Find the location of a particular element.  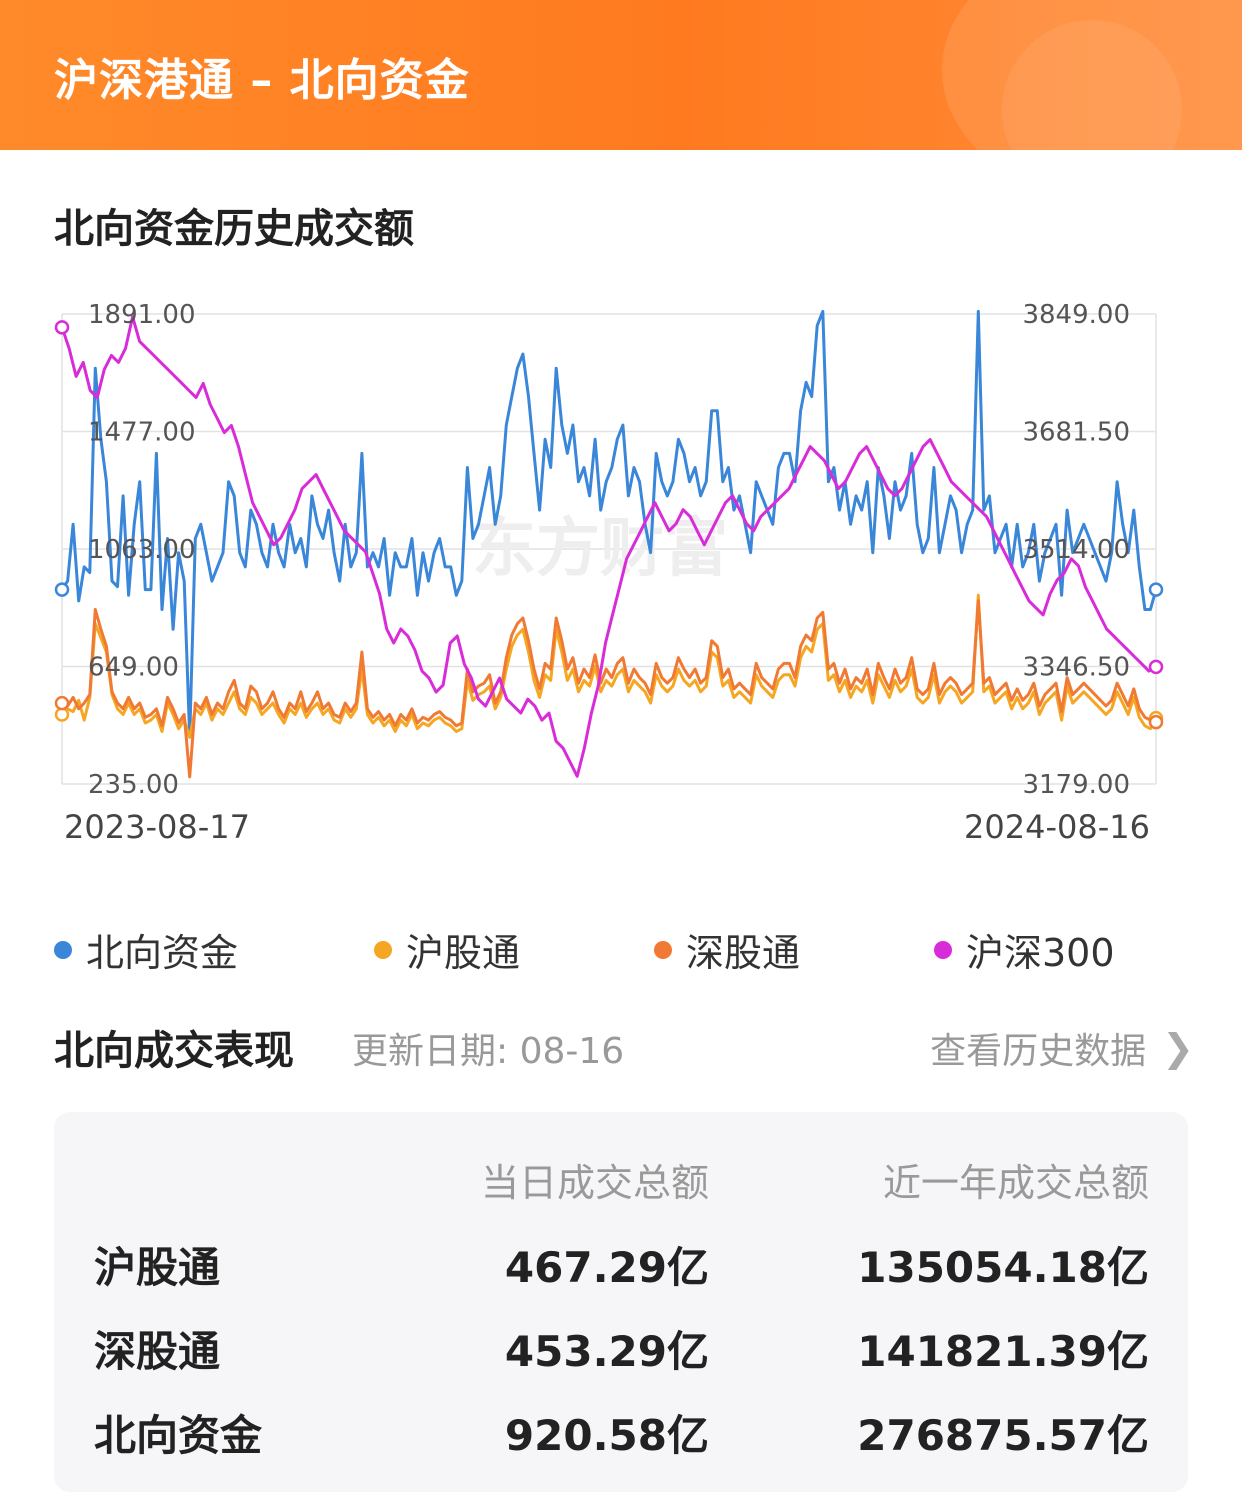

right-tick-label: 3849.00 is located at coordinates (1076, 315).